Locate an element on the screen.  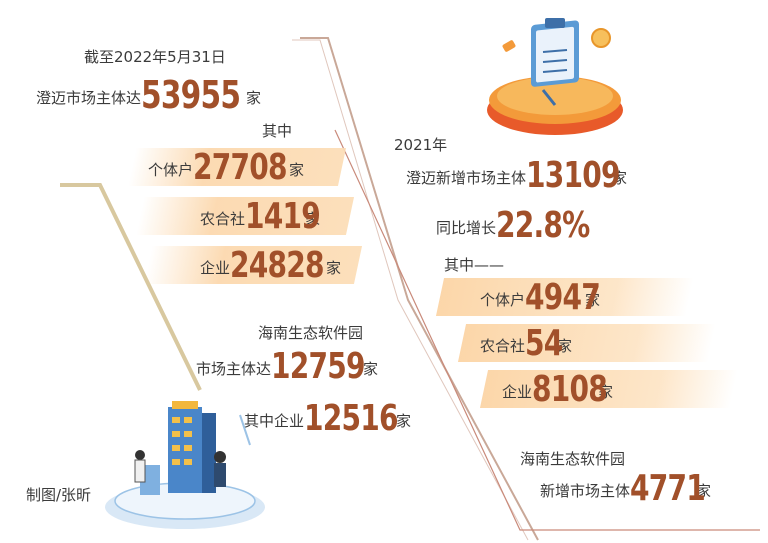
total-row: 澄迈市场主体达 53955 家 is located at coordinates (148, 93).